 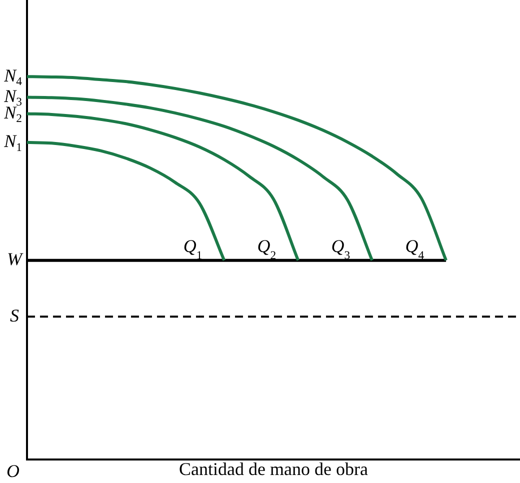 I want to click on text: O, so click(x=13, y=471).